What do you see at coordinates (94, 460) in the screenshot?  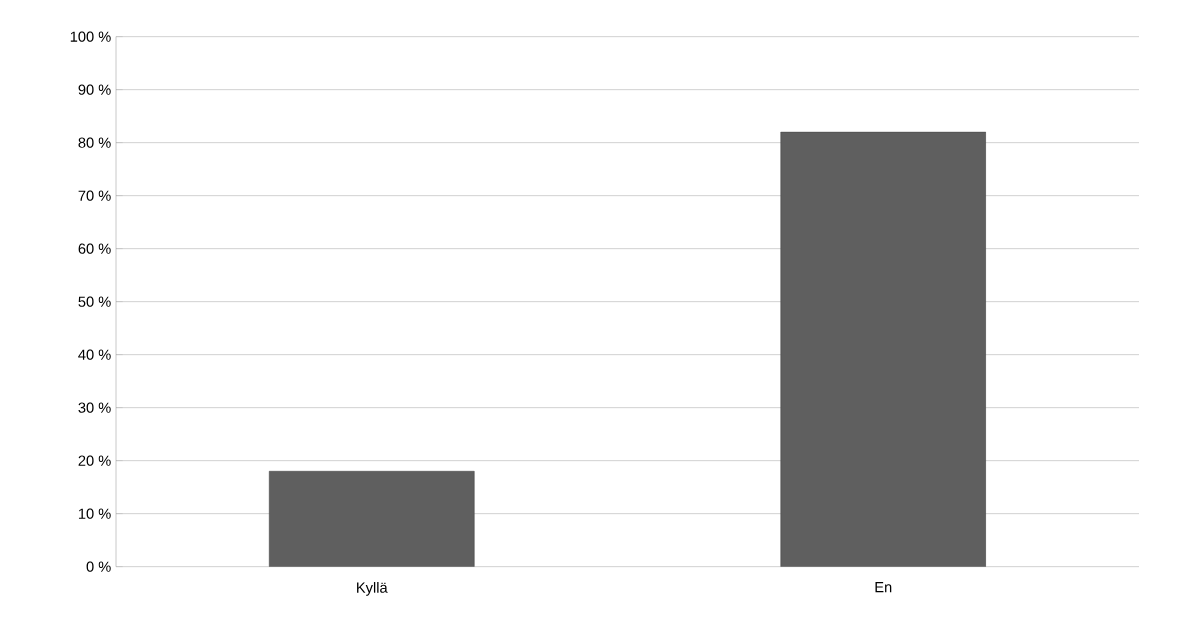 I see `y-tick-label: 20 %` at bounding box center [94, 460].